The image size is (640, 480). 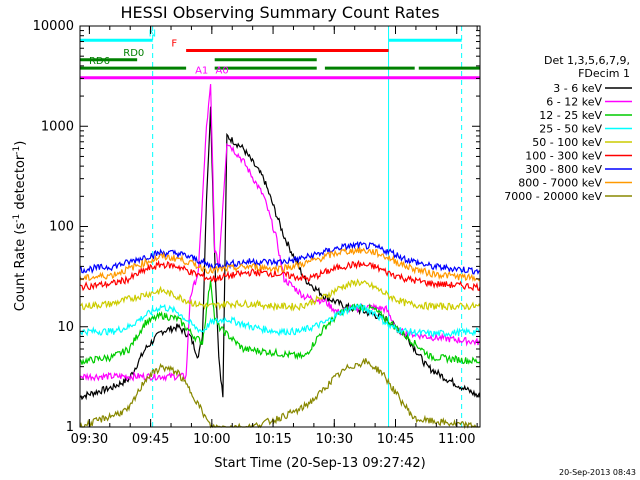 What do you see at coordinates (17, 218) in the screenshot?
I see `y-axis-label-sup1: -1` at bounding box center [17, 218].